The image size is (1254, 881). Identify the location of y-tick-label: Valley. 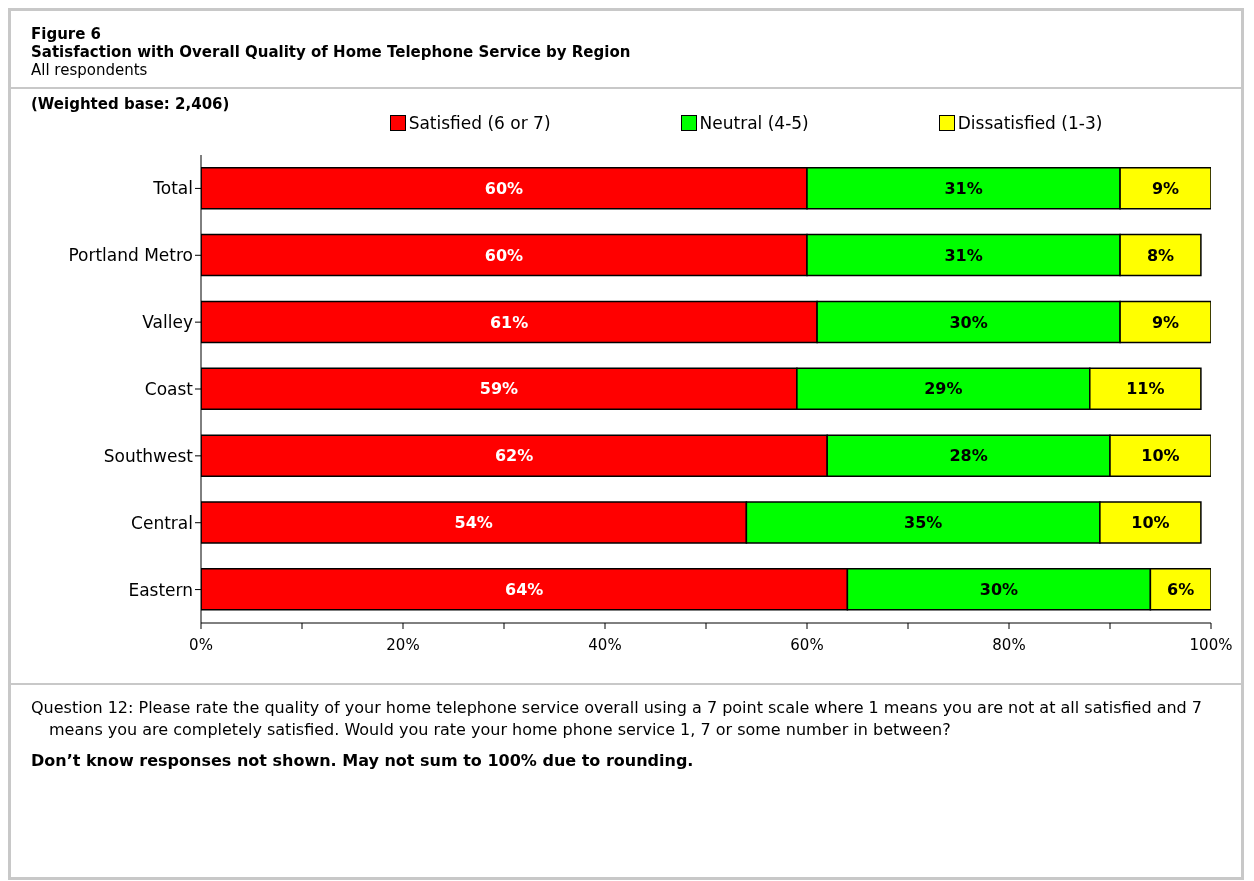
(167, 322).